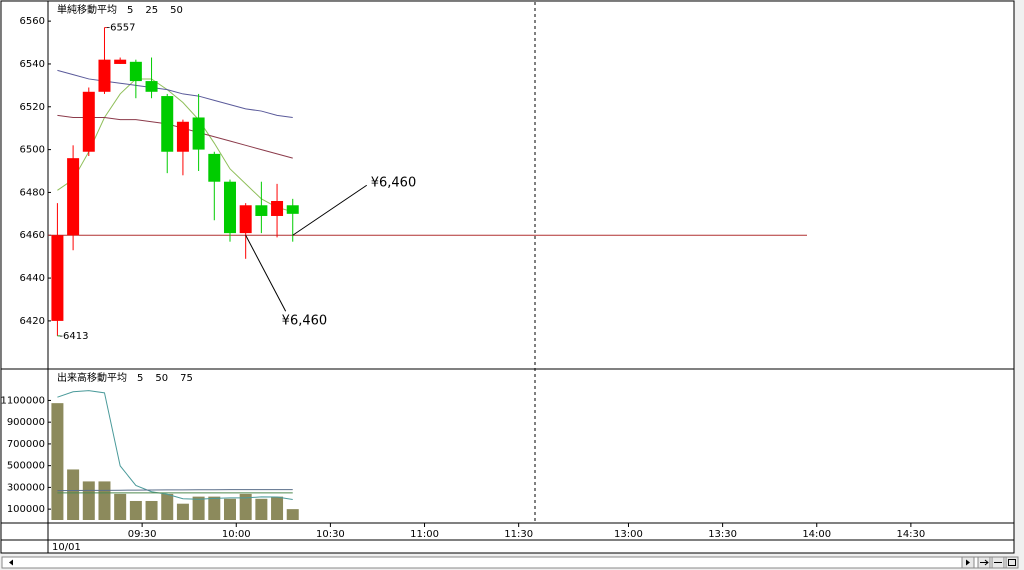 The image size is (1024, 570). What do you see at coordinates (22, 400) in the screenshot?
I see `y-tick-label: 1100000` at bounding box center [22, 400].